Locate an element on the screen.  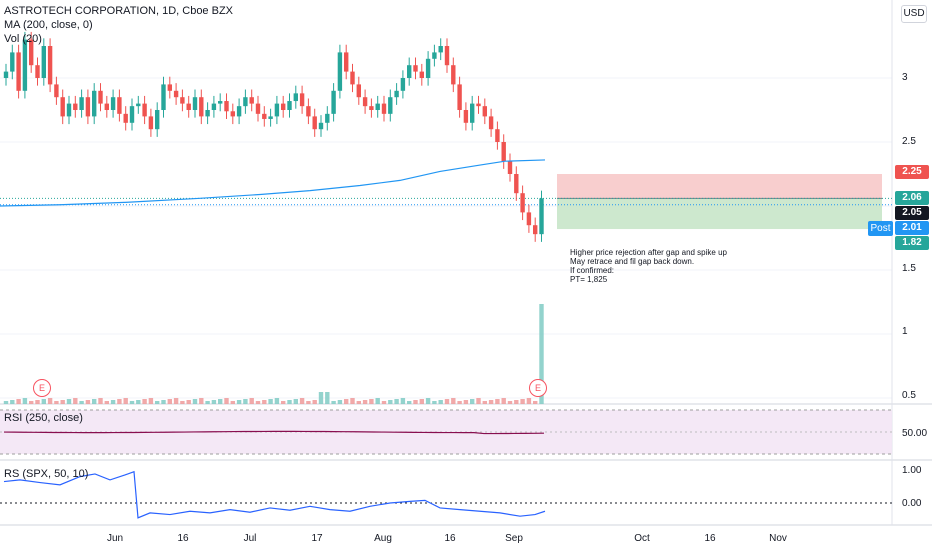
y-tick-label: 1 is located at coordinates (905, 331).